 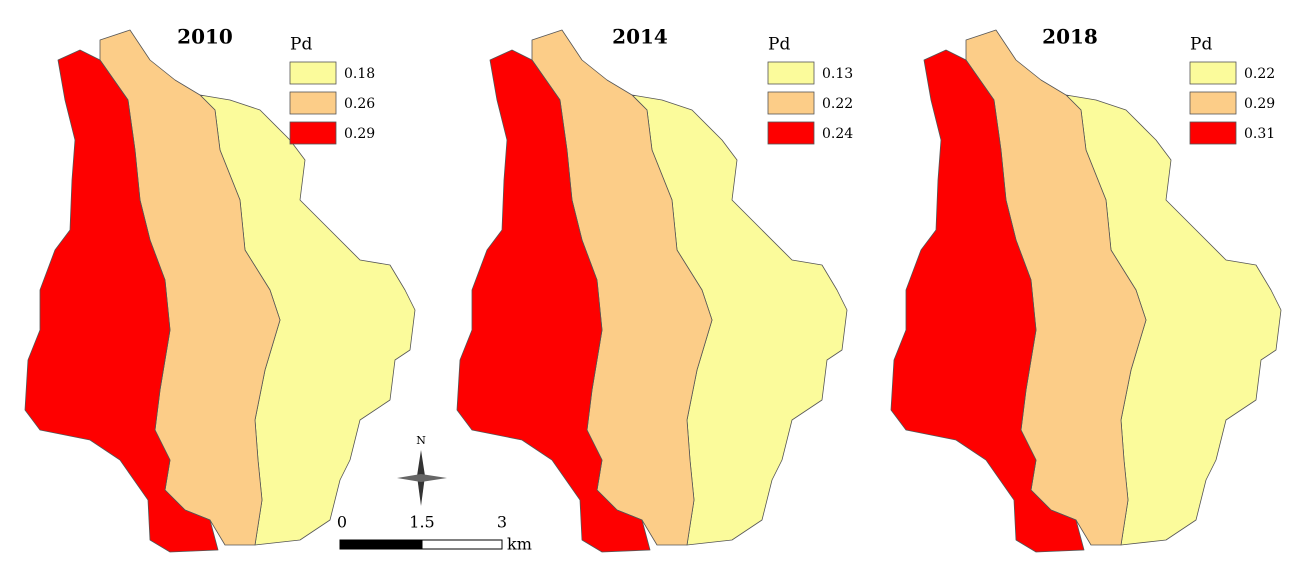 I want to click on legend-label: 0.26, so click(x=359, y=104).